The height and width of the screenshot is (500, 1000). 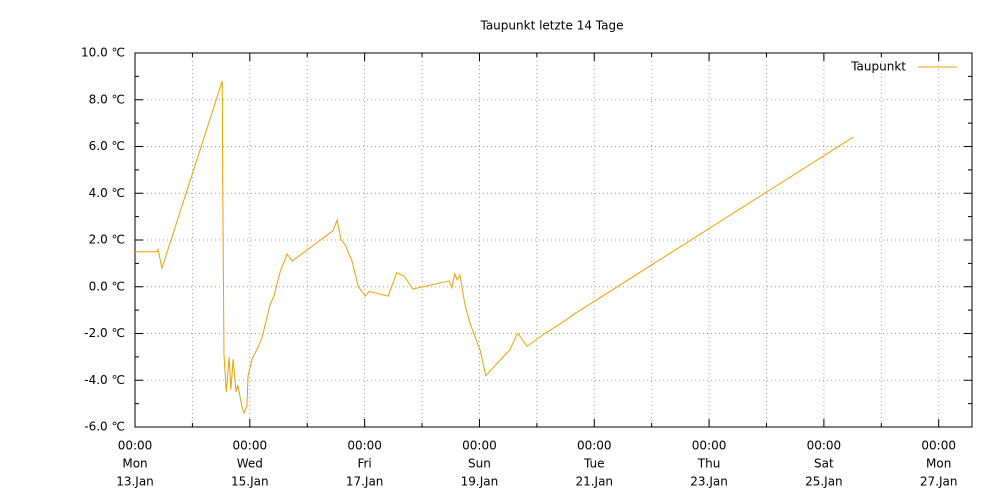 What do you see at coordinates (250, 482) in the screenshot?
I see `x-tick-label: 15.Jan` at bounding box center [250, 482].